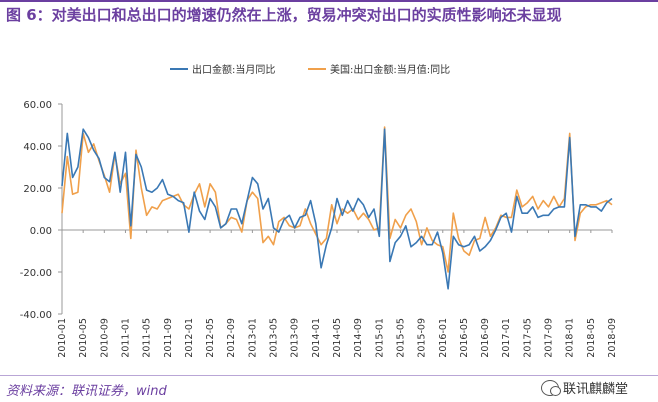  What do you see at coordinates (41, 231) in the screenshot?
I see `y-tick-label: 0.00` at bounding box center [41, 231].